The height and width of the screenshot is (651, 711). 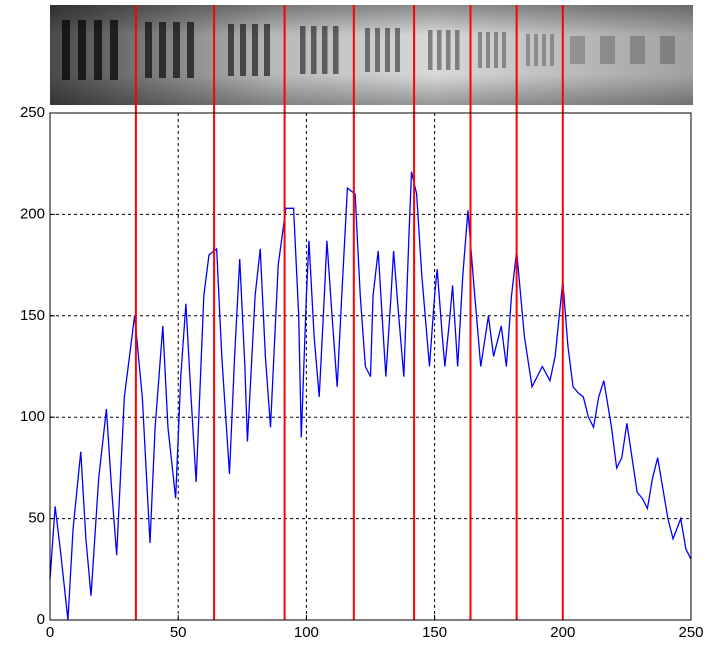 What do you see at coordinates (41, 619) in the screenshot?
I see `y-tick-label: 0` at bounding box center [41, 619].